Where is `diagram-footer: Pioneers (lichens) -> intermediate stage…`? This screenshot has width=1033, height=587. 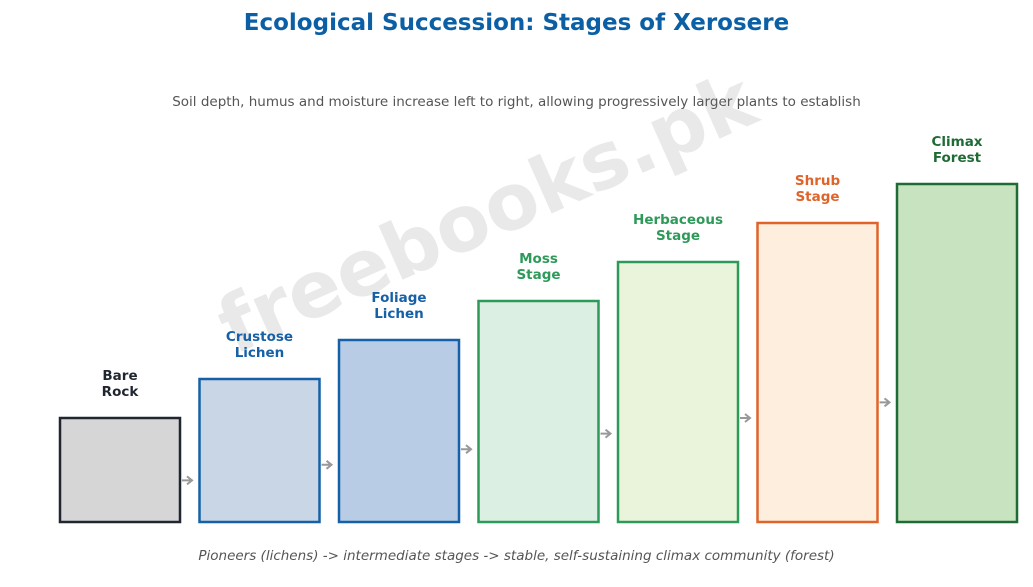 diagram-footer: Pioneers (lichens) -> intermediate stage… is located at coordinates (516, 556).